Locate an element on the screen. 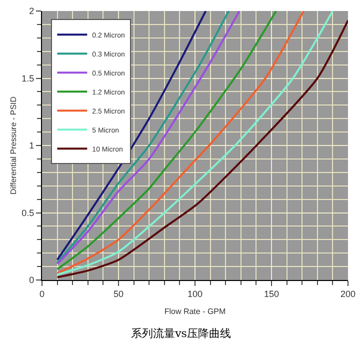  x-axis-title: Flow Rate - GPM is located at coordinates (195, 311).